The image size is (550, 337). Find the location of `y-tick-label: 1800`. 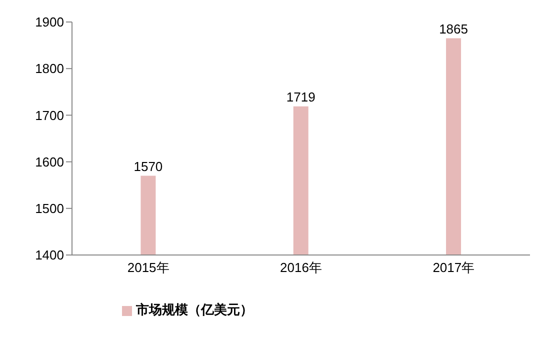

y-tick-label: 1800 is located at coordinates (49, 68).